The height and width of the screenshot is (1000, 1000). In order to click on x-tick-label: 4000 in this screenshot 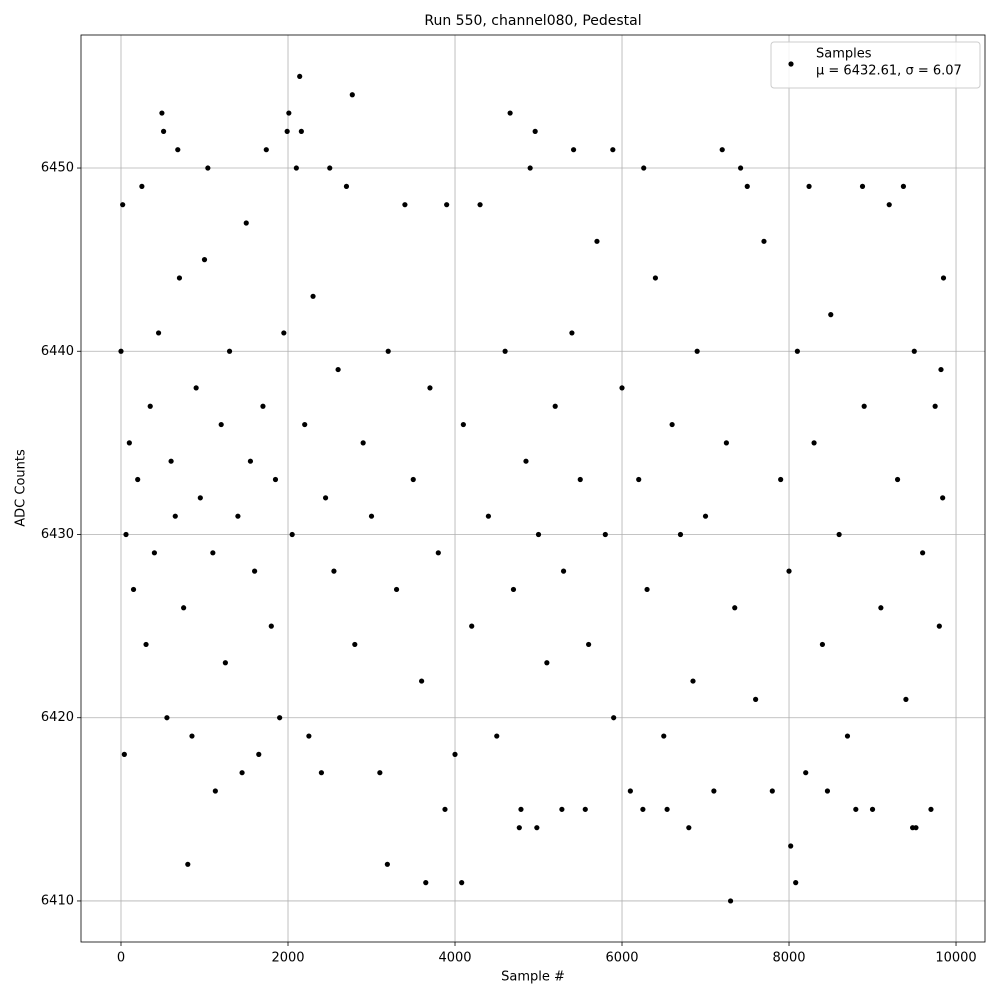, I will do `click(454, 958)`.